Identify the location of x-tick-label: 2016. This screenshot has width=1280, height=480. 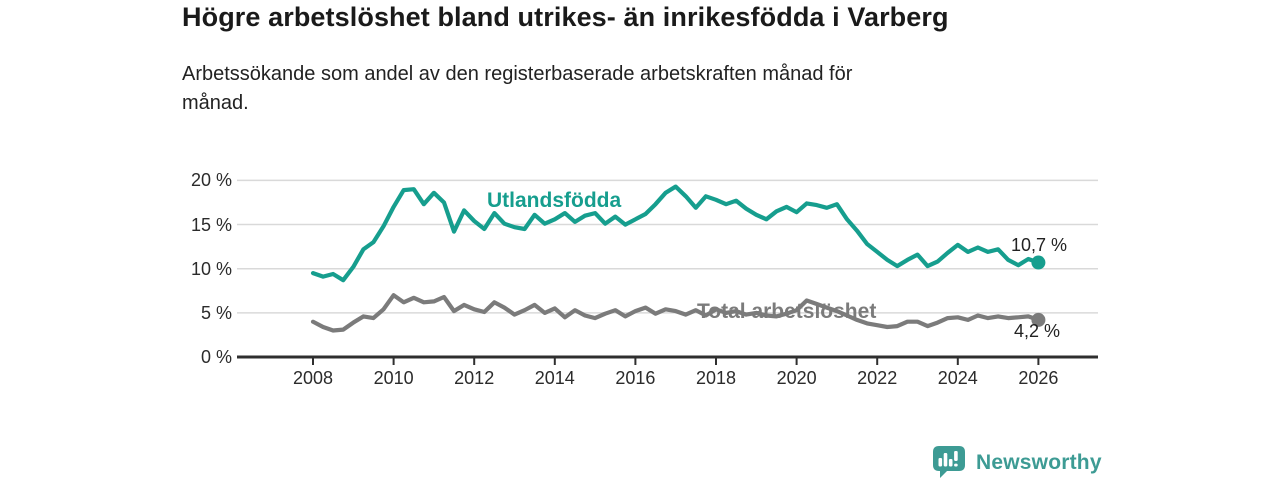
(635, 378).